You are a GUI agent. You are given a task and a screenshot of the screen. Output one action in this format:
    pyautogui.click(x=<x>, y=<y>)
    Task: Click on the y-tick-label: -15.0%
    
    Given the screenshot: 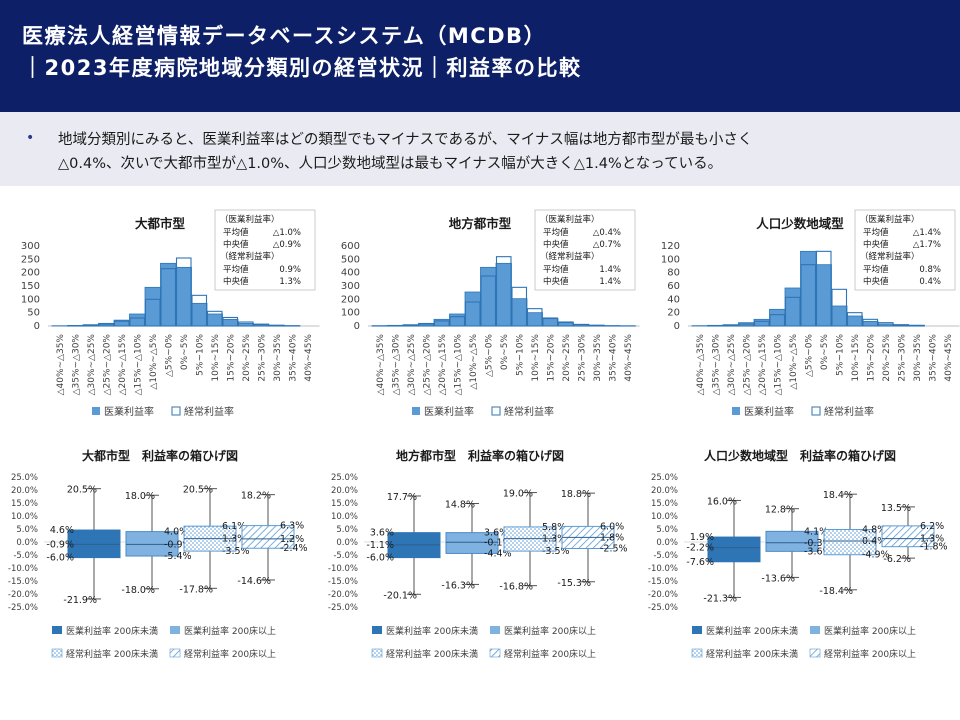 What is the action you would take?
    pyautogui.click(x=343, y=582)
    